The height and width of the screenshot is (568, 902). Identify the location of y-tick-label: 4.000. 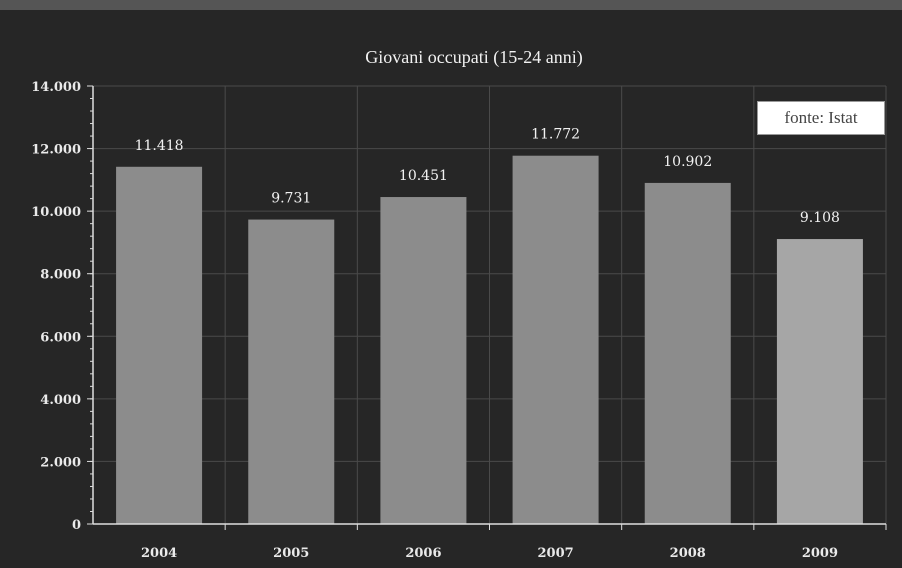
(60, 400).